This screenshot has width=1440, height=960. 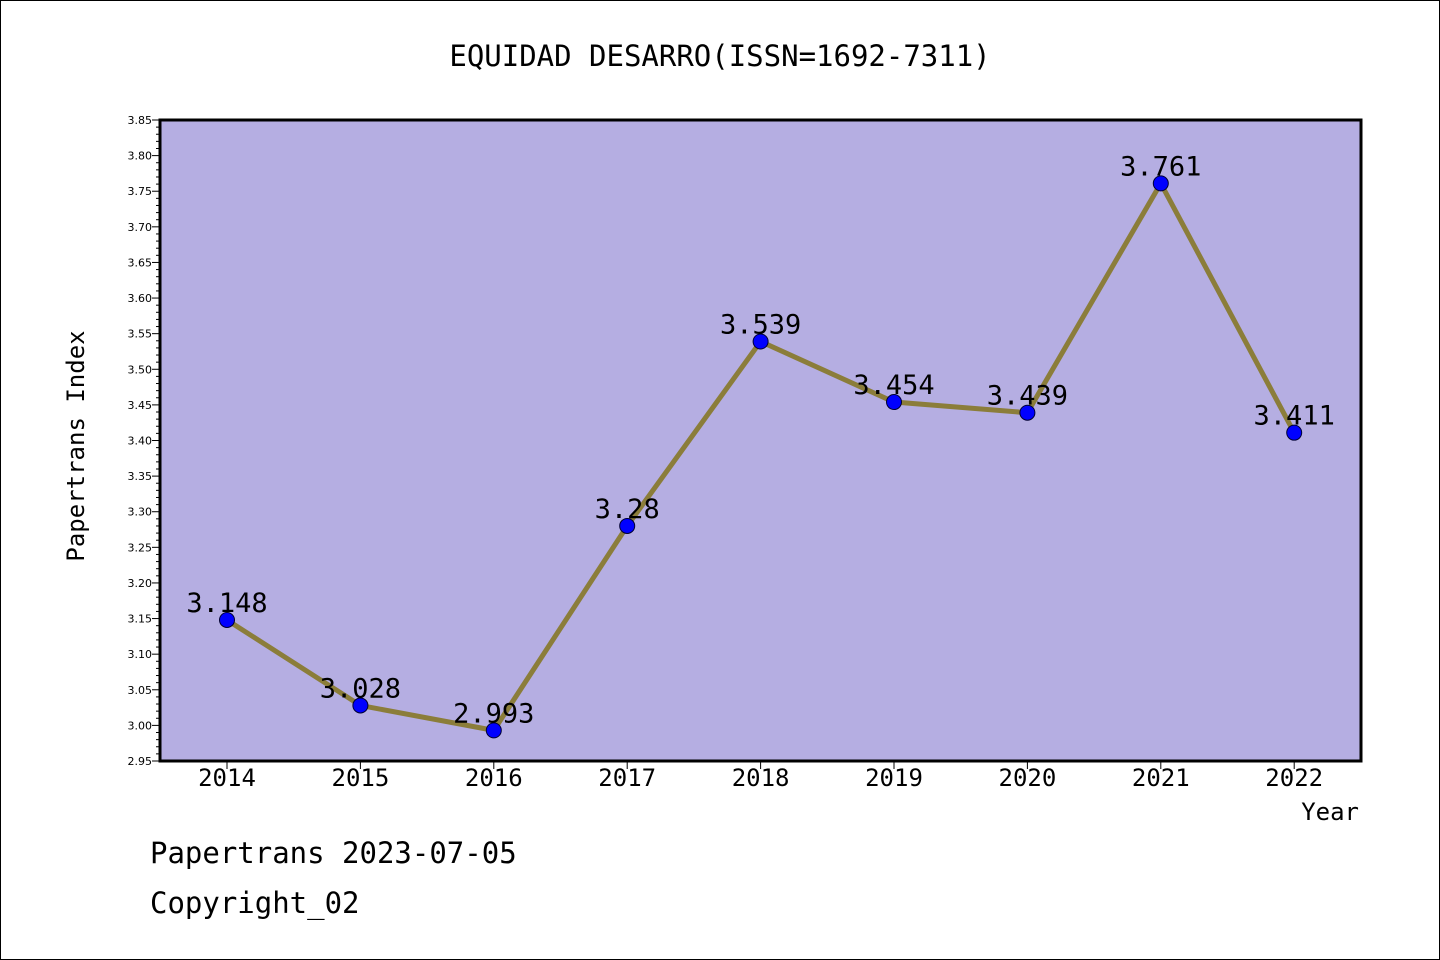 What do you see at coordinates (140, 690) in the screenshot?
I see `y-tick-label: 3.05` at bounding box center [140, 690].